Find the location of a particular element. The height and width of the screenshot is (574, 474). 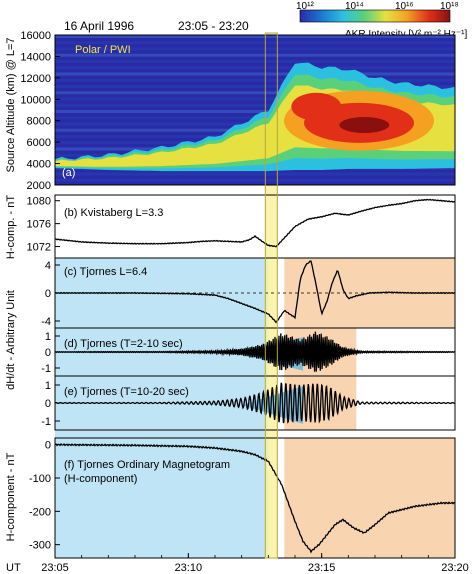

panel-a-tick-label: 4000 is located at coordinates (39, 165).